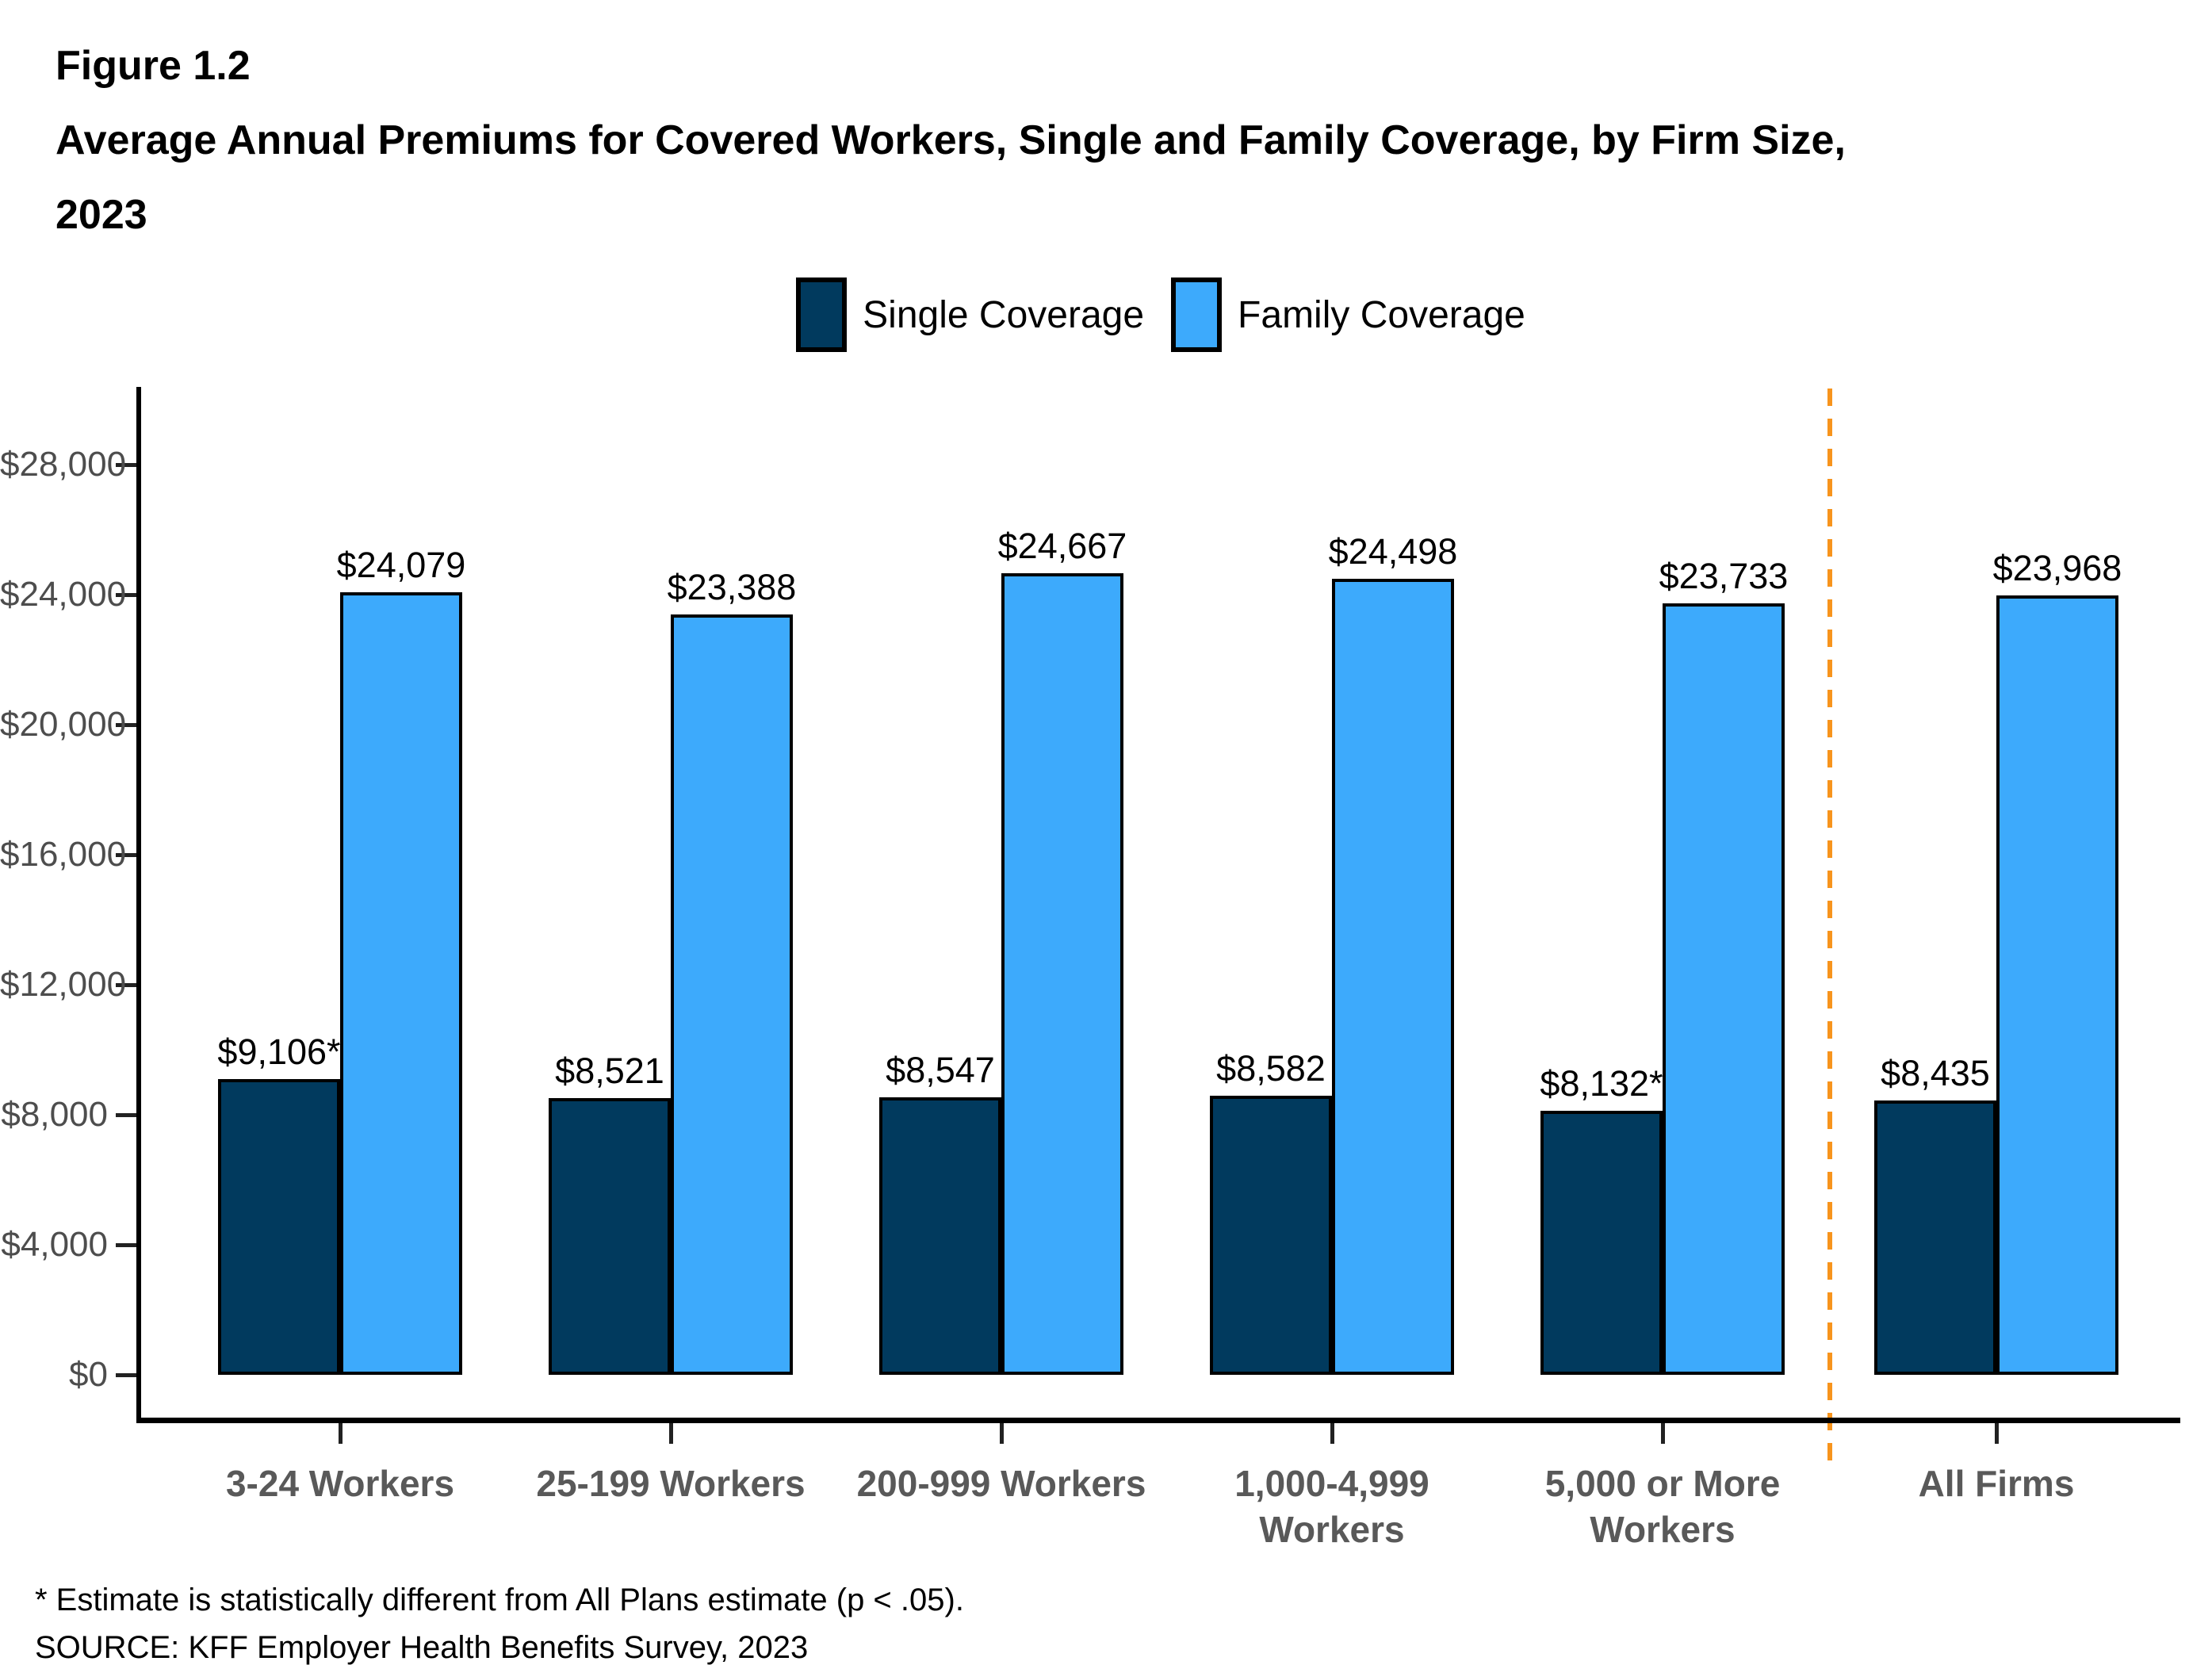 Image resolution: width=2212 pixels, height=1665 pixels. Describe the element at coordinates (1601, 1083) in the screenshot. I see `single-coverage-value-label-5-000-or-more-workers: $8,132*` at that location.